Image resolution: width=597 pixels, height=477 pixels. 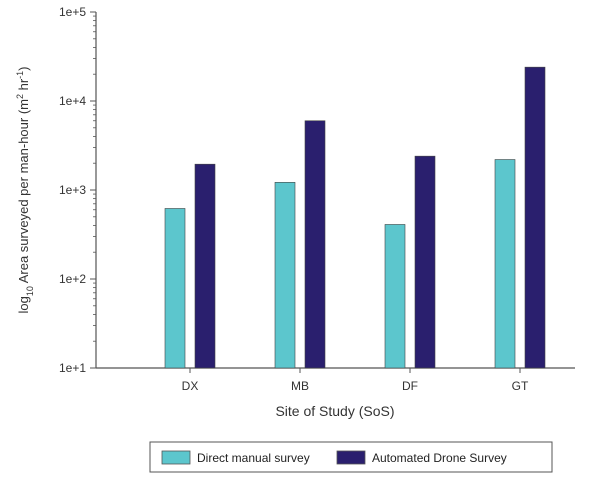 What do you see at coordinates (425, 262) in the screenshot?
I see `bar-df-drone` at bounding box center [425, 262].